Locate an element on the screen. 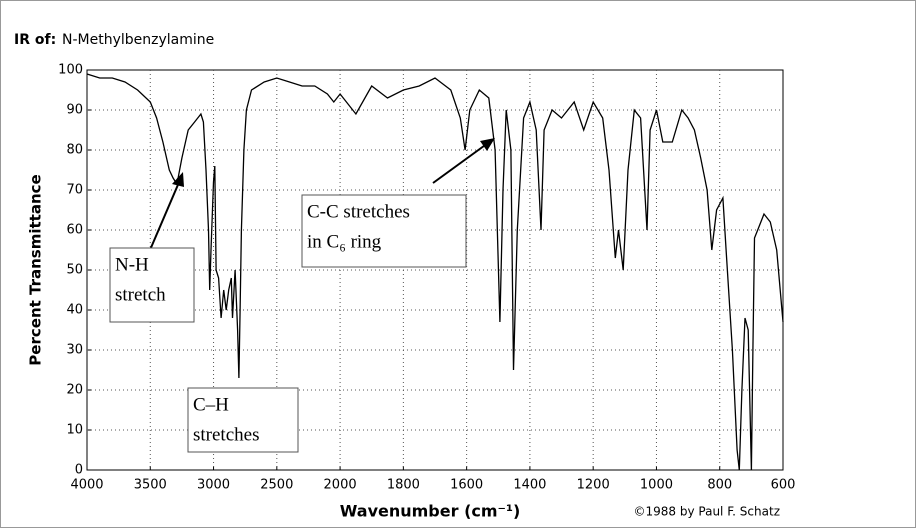 The image size is (917, 529). y-tick-label: 80 is located at coordinates (74, 150).